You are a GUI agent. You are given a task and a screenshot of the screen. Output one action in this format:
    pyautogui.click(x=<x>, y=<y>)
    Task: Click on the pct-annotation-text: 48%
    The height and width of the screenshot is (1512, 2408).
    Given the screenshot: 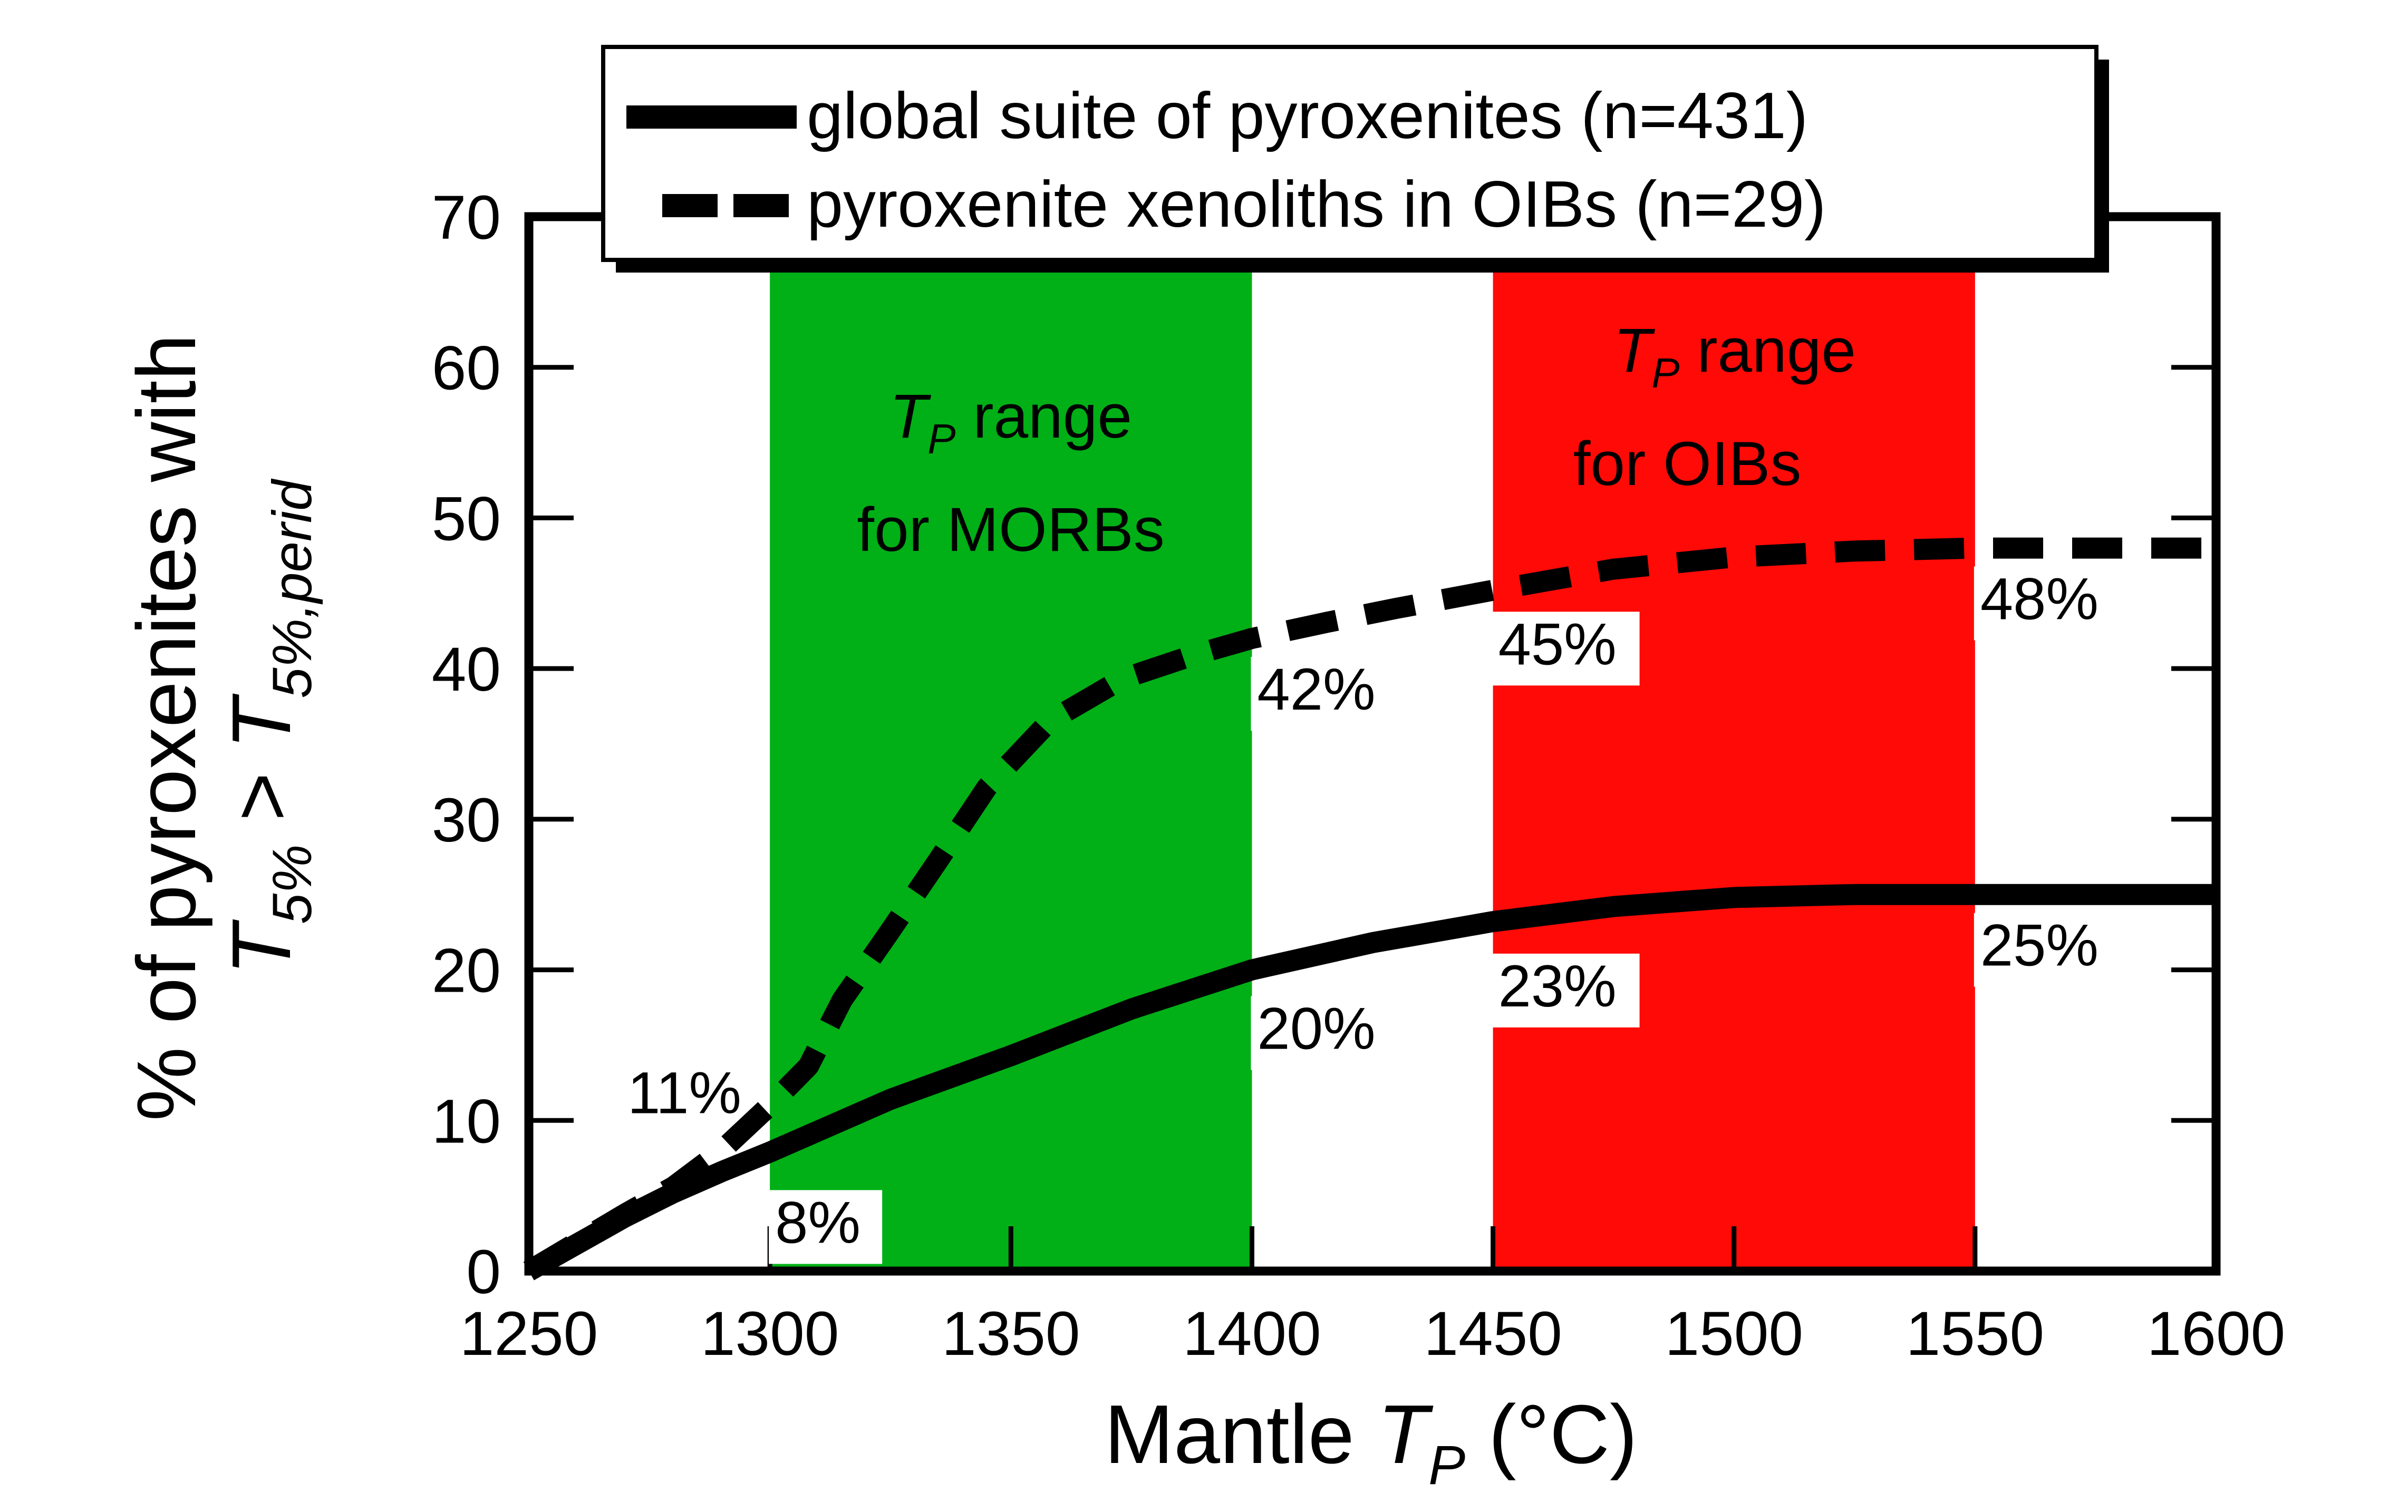 What is the action you would take?
    pyautogui.click(x=2039, y=599)
    